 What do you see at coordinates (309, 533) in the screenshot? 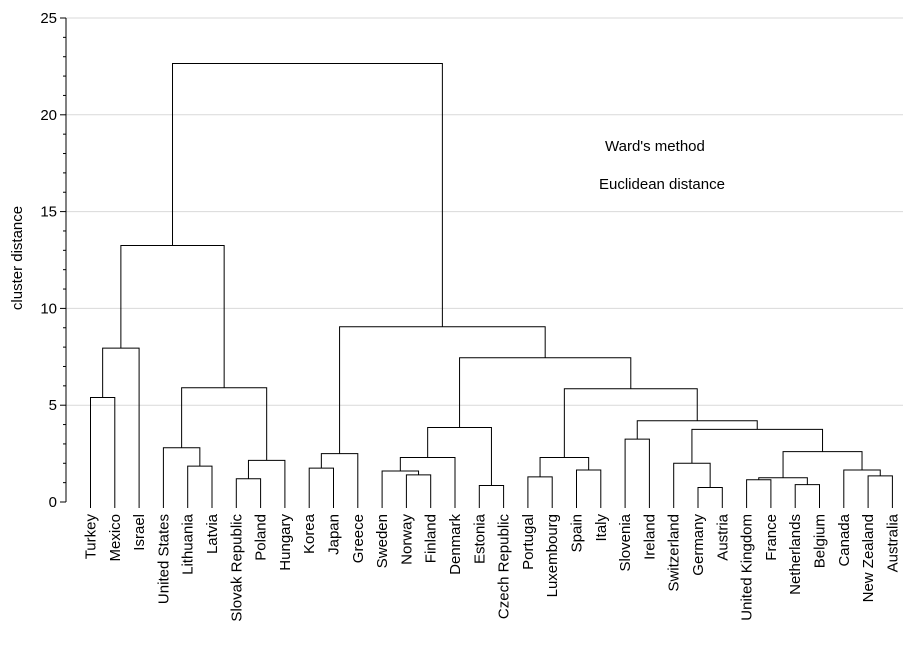
I see `leaf-label-korea: Korea` at bounding box center [309, 533].